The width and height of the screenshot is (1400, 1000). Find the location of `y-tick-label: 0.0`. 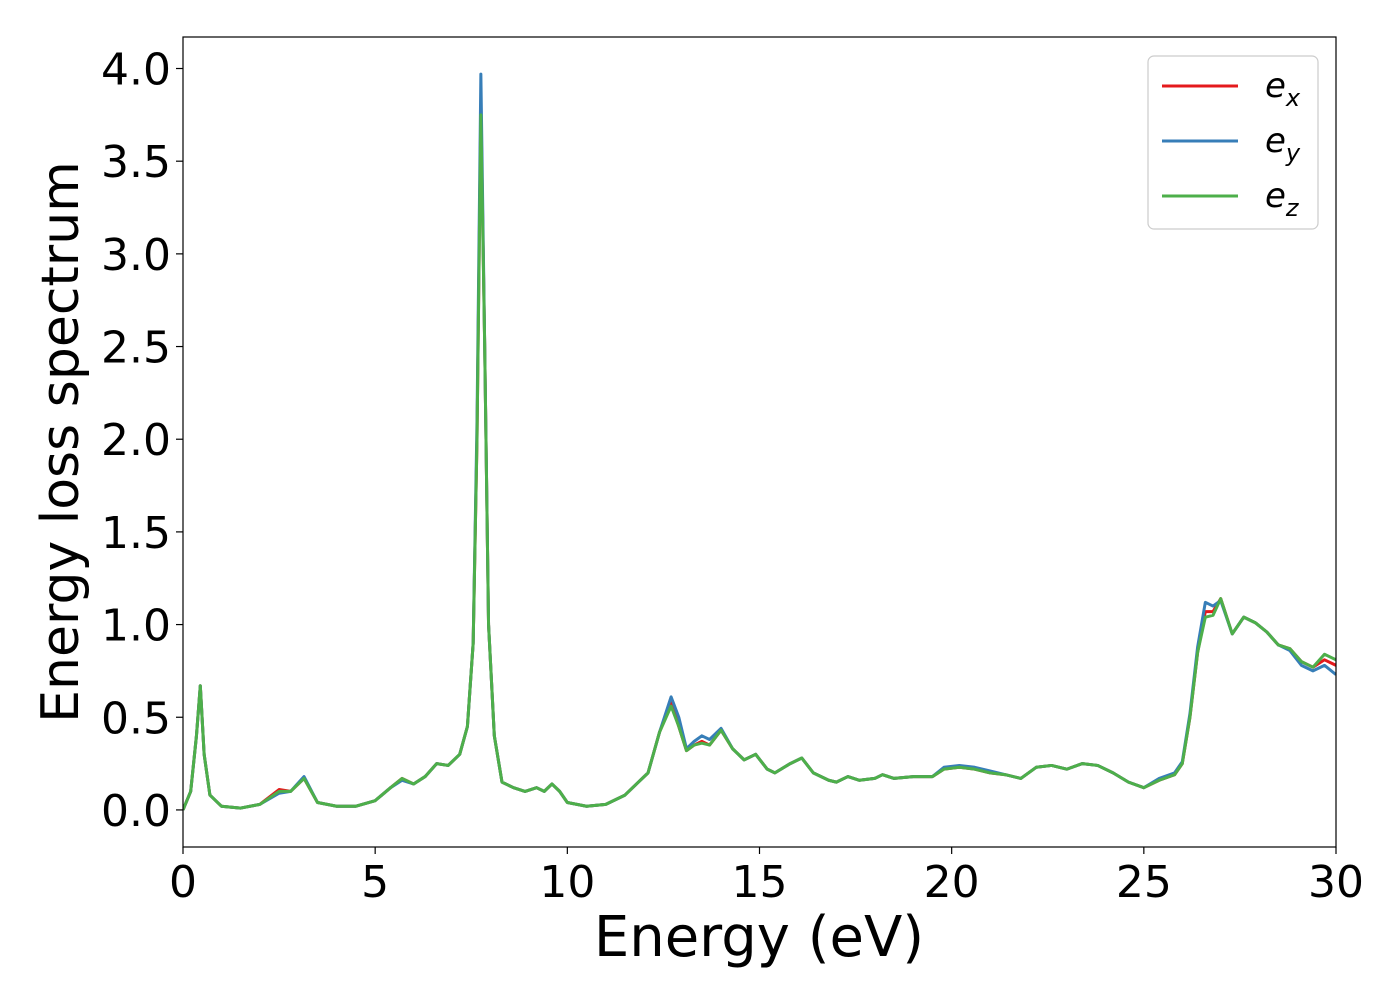

y-tick-label: 0.0 is located at coordinates (136, 811).